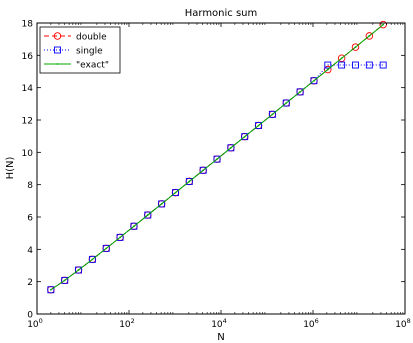 The width and height of the screenshot is (413, 343). Describe the element at coordinates (30, 219) in the screenshot. I see `y-tick-label: 6` at that location.